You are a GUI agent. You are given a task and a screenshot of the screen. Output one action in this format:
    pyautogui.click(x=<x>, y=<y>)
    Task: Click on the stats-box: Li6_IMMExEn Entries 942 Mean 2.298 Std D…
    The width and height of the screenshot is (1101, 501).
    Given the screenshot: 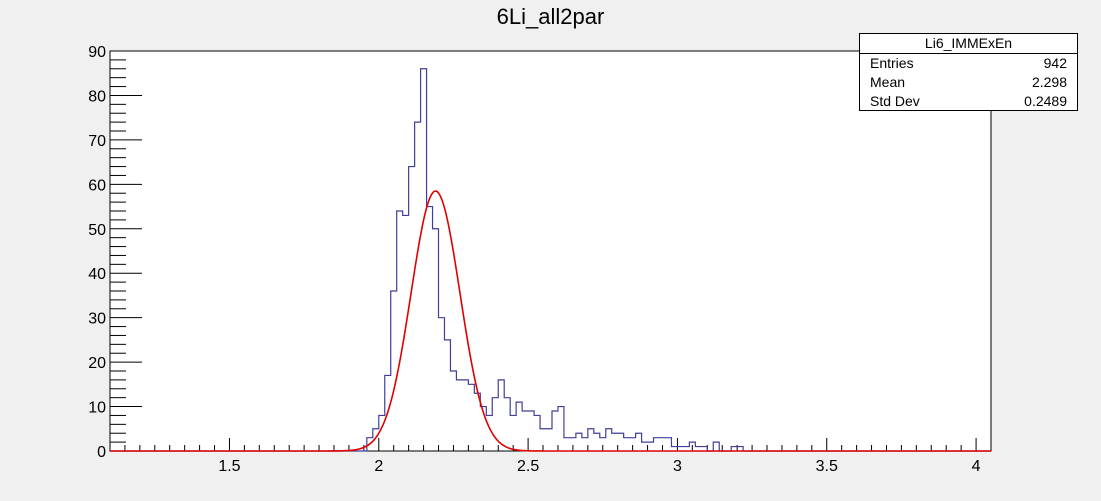 What is the action you would take?
    pyautogui.click(x=968, y=72)
    